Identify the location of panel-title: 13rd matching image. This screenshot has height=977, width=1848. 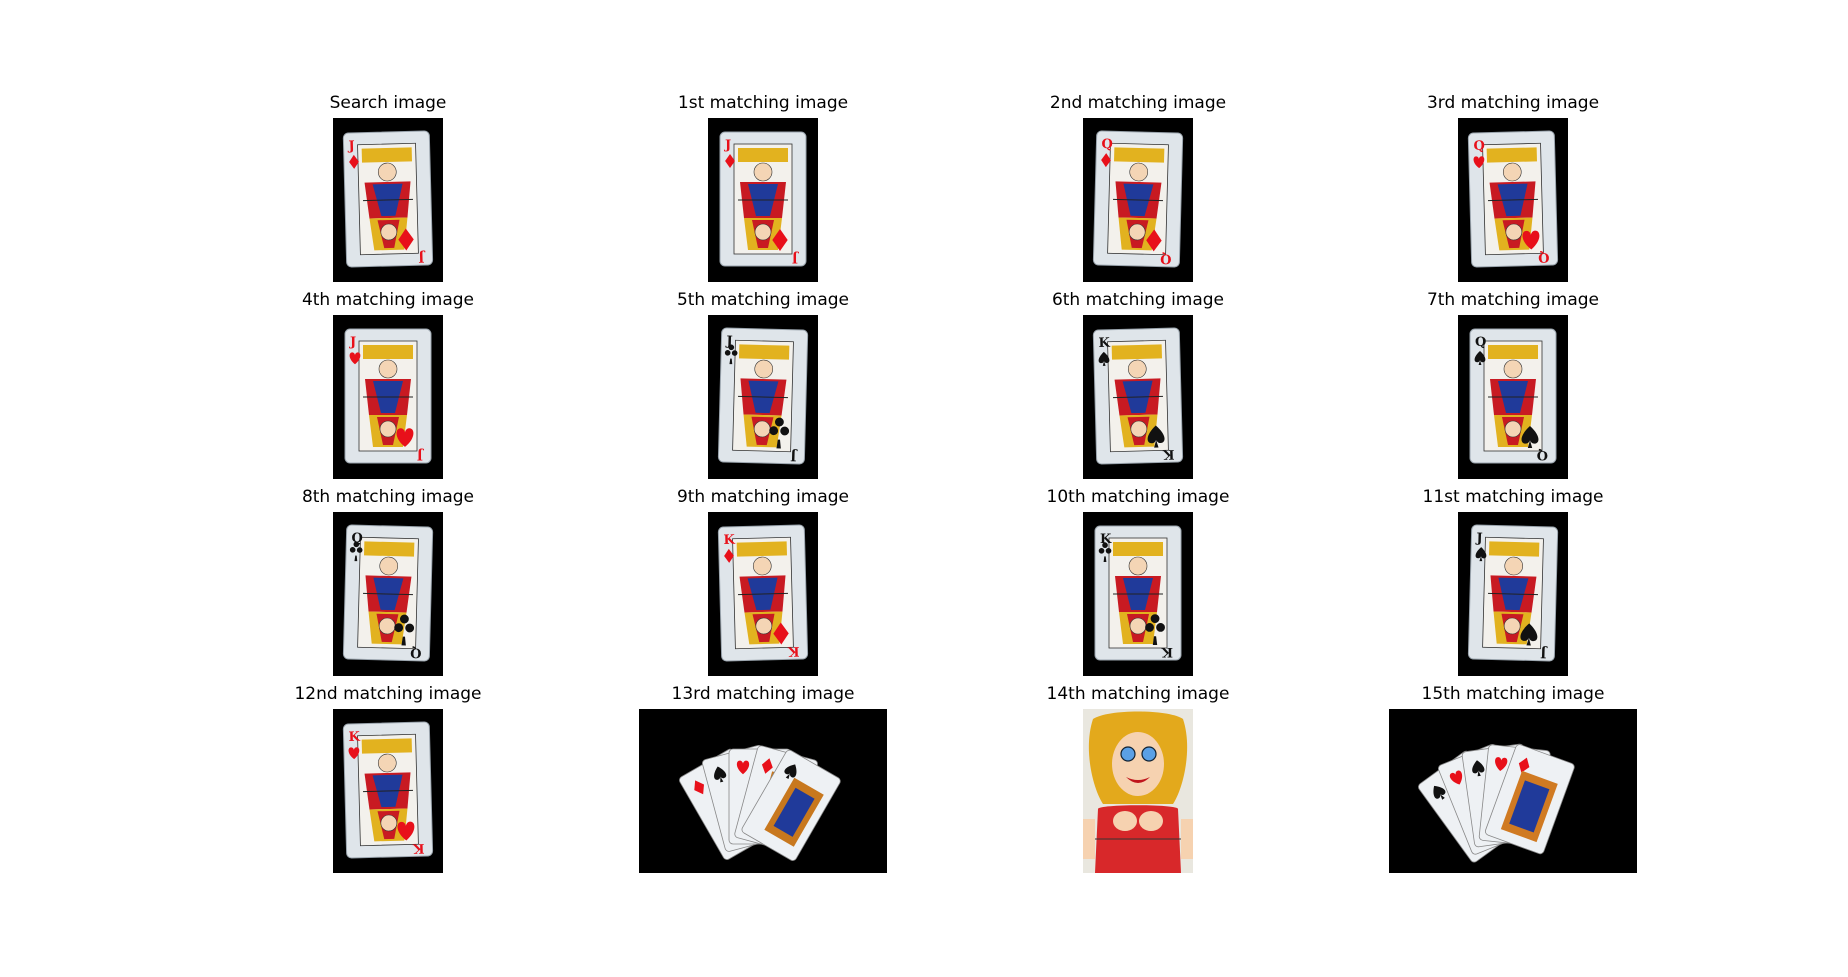
(763, 694).